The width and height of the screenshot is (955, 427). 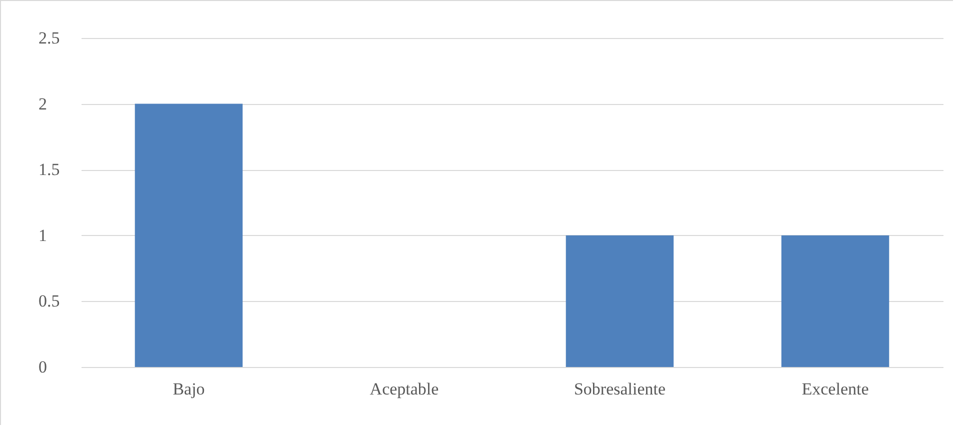 What do you see at coordinates (404, 389) in the screenshot?
I see `x-tick-label: Aceptable` at bounding box center [404, 389].